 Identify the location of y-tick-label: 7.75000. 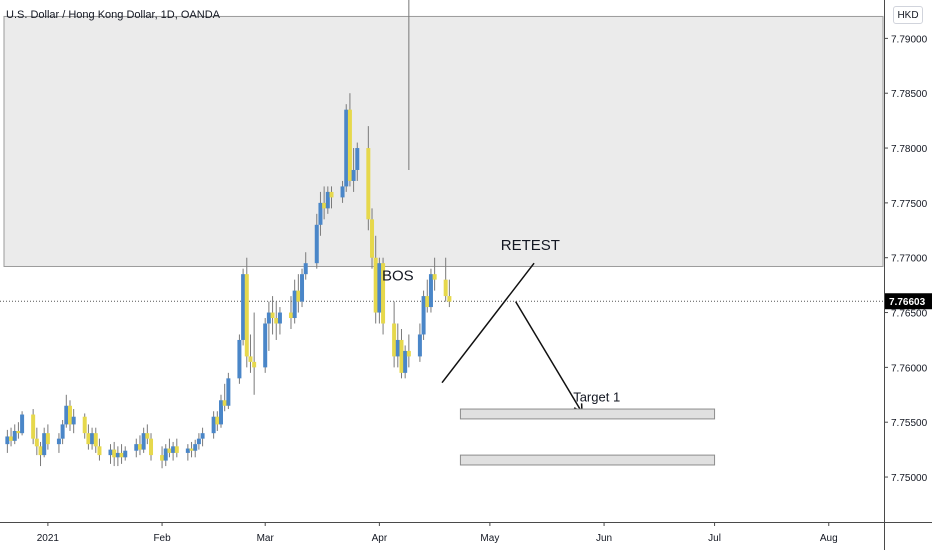
(909, 478).